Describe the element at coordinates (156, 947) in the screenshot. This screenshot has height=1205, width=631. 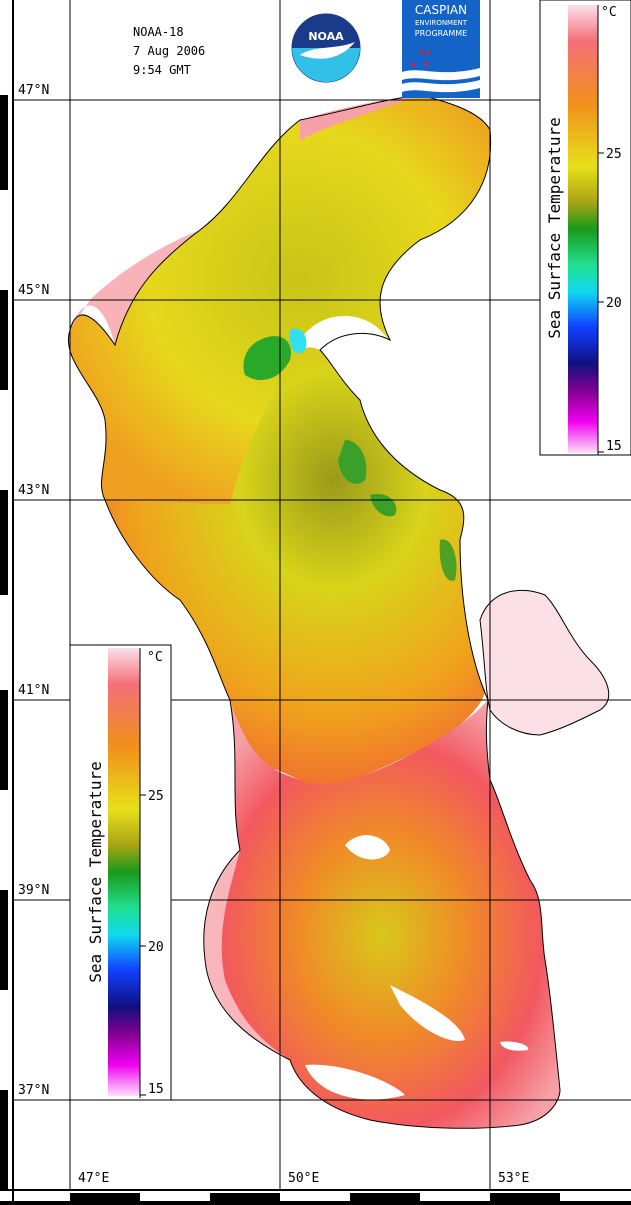
I see `colorbar-bottom-tick: 20` at that location.